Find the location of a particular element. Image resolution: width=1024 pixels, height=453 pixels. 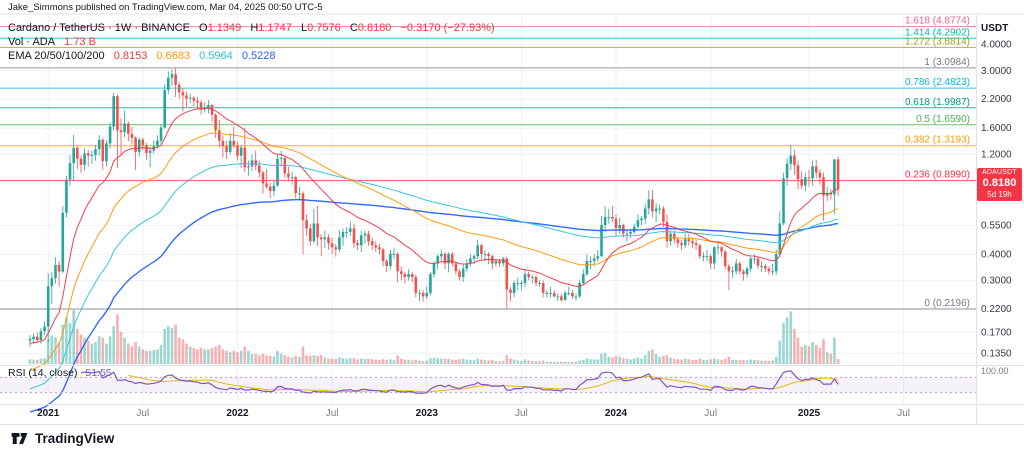

svg-text: 100.00 is located at coordinates (995, 371).